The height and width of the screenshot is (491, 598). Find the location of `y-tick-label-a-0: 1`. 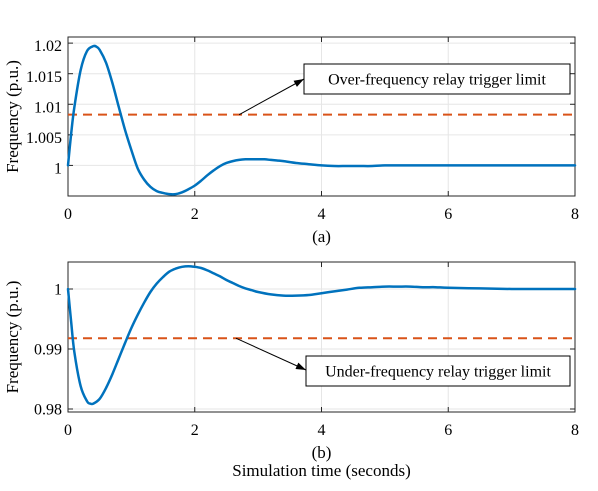

y-tick-label-a-0: 1 is located at coordinates (58, 169).